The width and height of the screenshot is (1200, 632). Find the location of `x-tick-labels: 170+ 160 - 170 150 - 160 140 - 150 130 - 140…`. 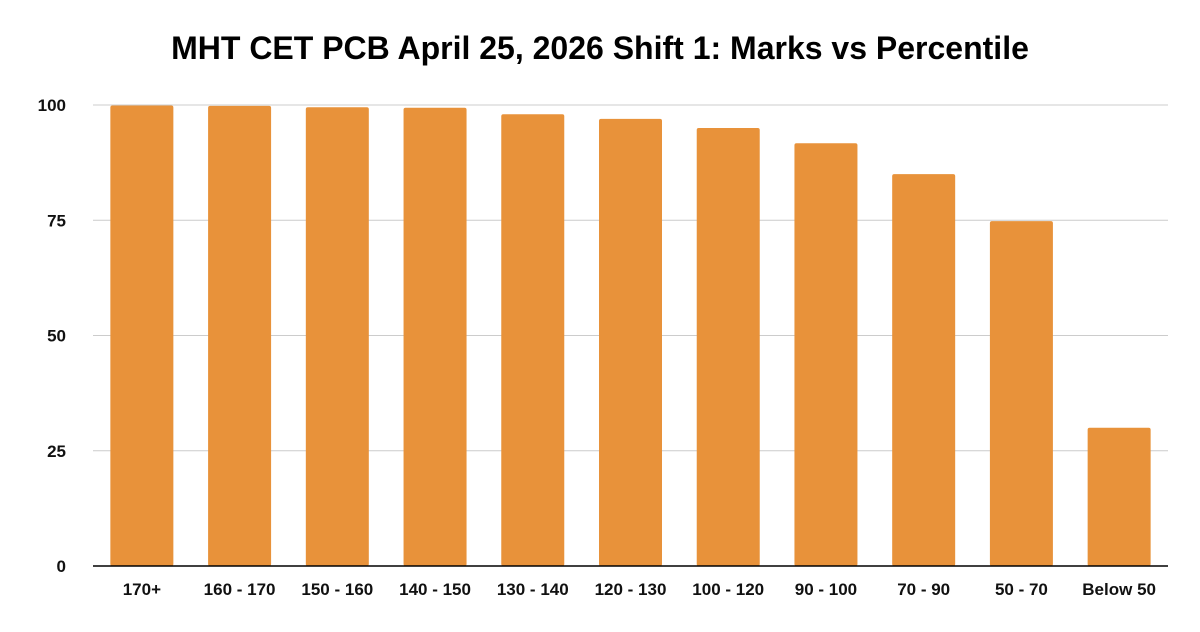

x-tick-labels: 170+ 160 - 170 150 - 160 140 - 150 130 - 140… is located at coordinates (639, 589).